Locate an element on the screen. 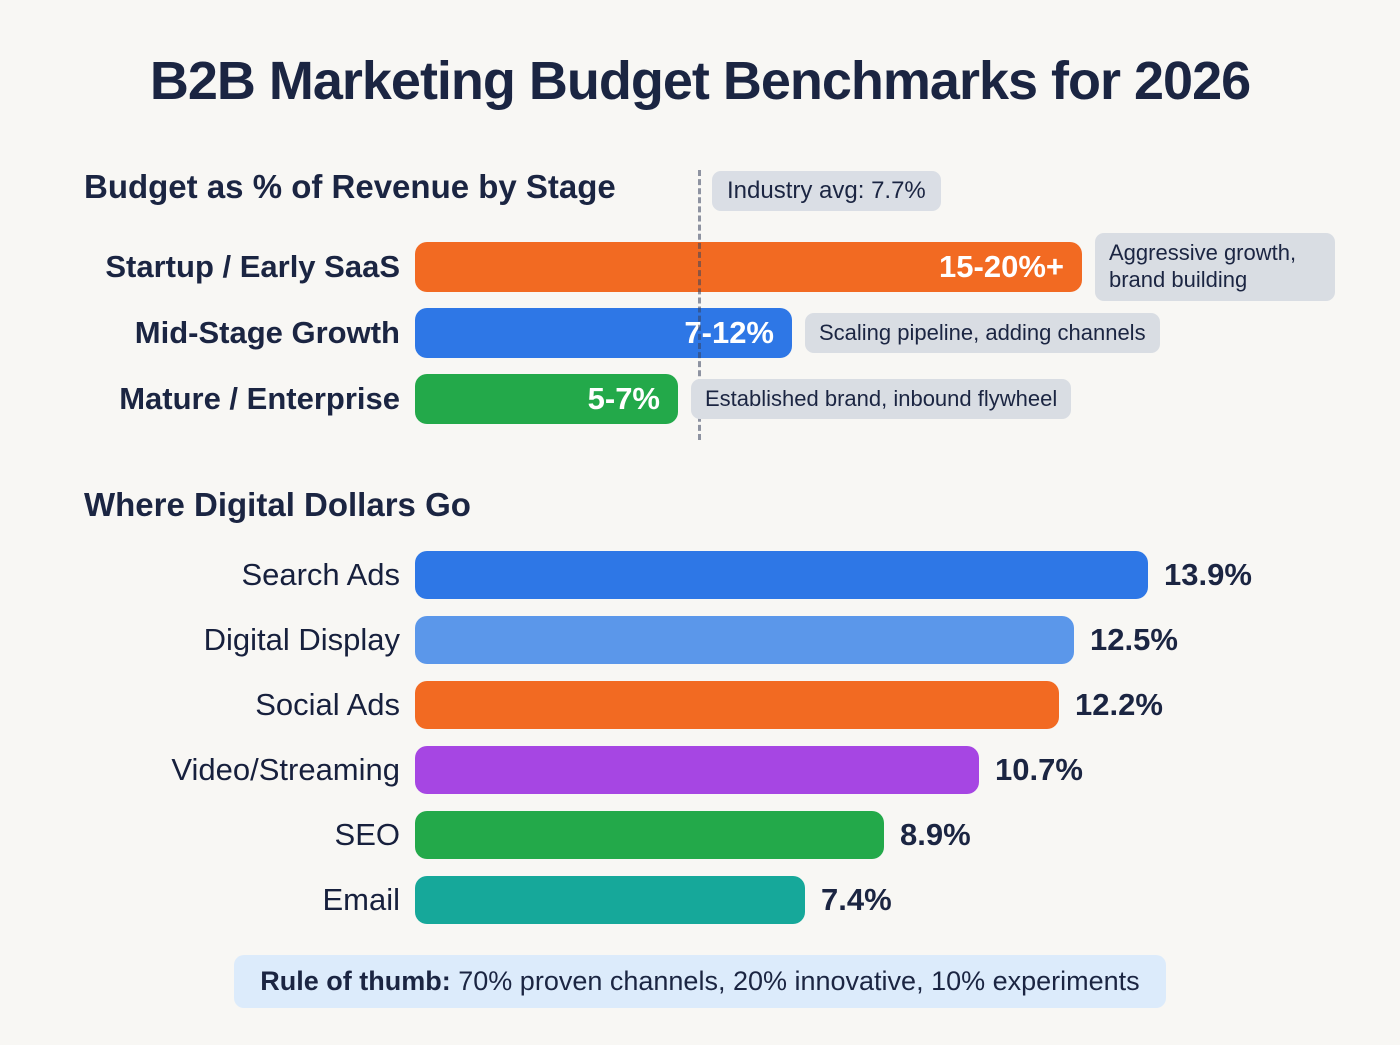 The height and width of the screenshot is (1045, 1400). digital-bar-video-streaming is located at coordinates (697, 769).